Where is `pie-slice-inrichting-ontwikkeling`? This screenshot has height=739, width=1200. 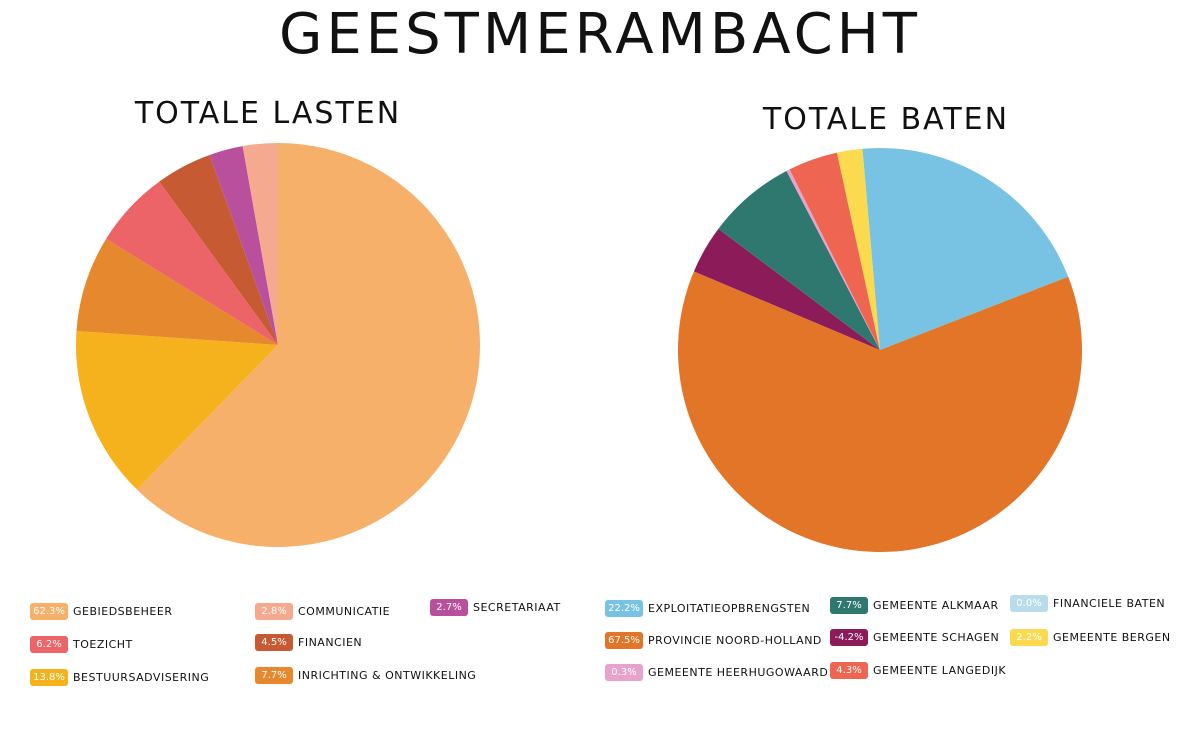
pie-slice-inrichting-ontwikkeling is located at coordinates (177, 291).